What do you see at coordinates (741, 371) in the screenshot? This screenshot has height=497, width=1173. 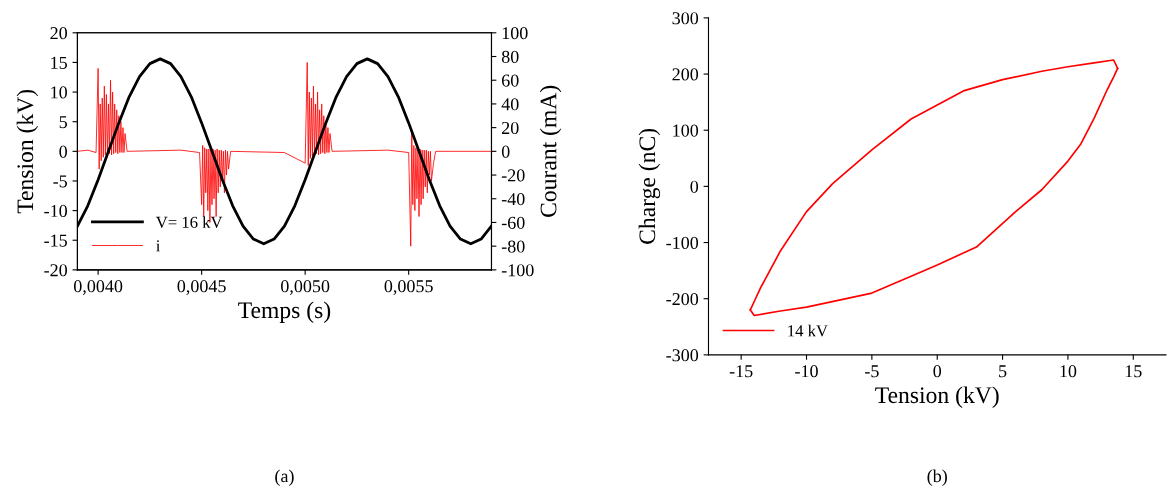 I see `x-tick-label: -15` at bounding box center [741, 371].